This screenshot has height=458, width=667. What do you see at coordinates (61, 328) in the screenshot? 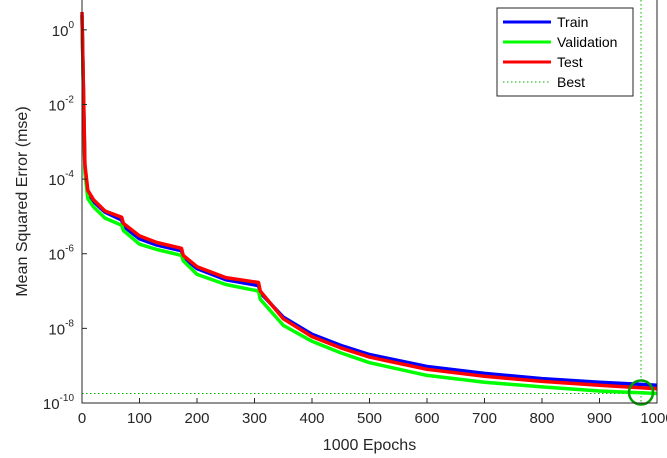
I see `y-tick-label: 10⁻⁸` at bounding box center [61, 328].